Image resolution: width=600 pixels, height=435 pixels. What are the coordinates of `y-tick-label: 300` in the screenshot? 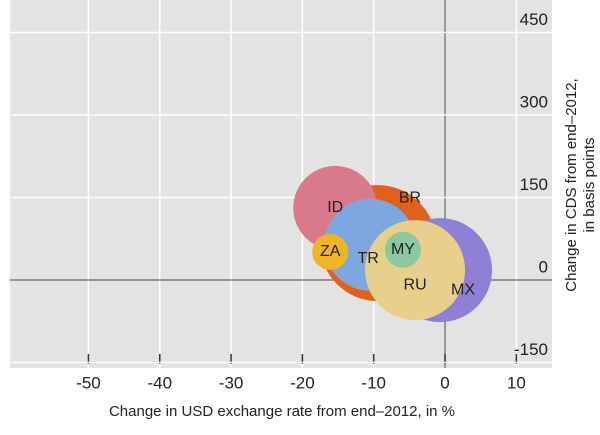 It's located at (534, 101).